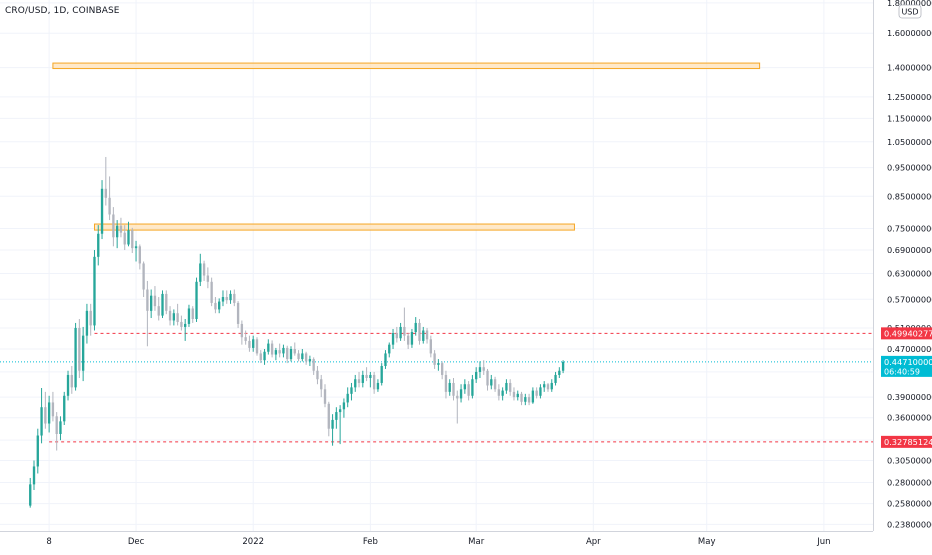 The height and width of the screenshot is (555, 932). Describe the element at coordinates (909, 418) in the screenshot. I see `y-tick-label: 0.36000000` at that location.